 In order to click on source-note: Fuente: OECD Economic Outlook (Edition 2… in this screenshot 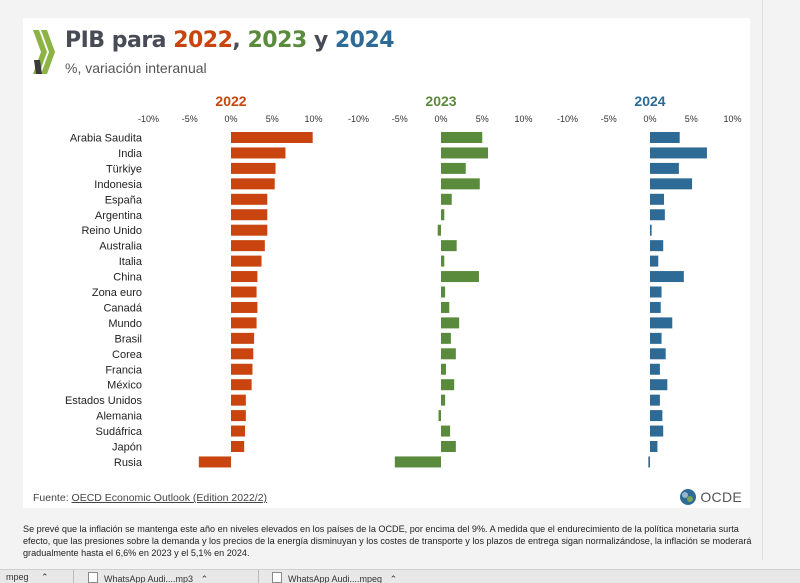, I will do `click(150, 498)`.